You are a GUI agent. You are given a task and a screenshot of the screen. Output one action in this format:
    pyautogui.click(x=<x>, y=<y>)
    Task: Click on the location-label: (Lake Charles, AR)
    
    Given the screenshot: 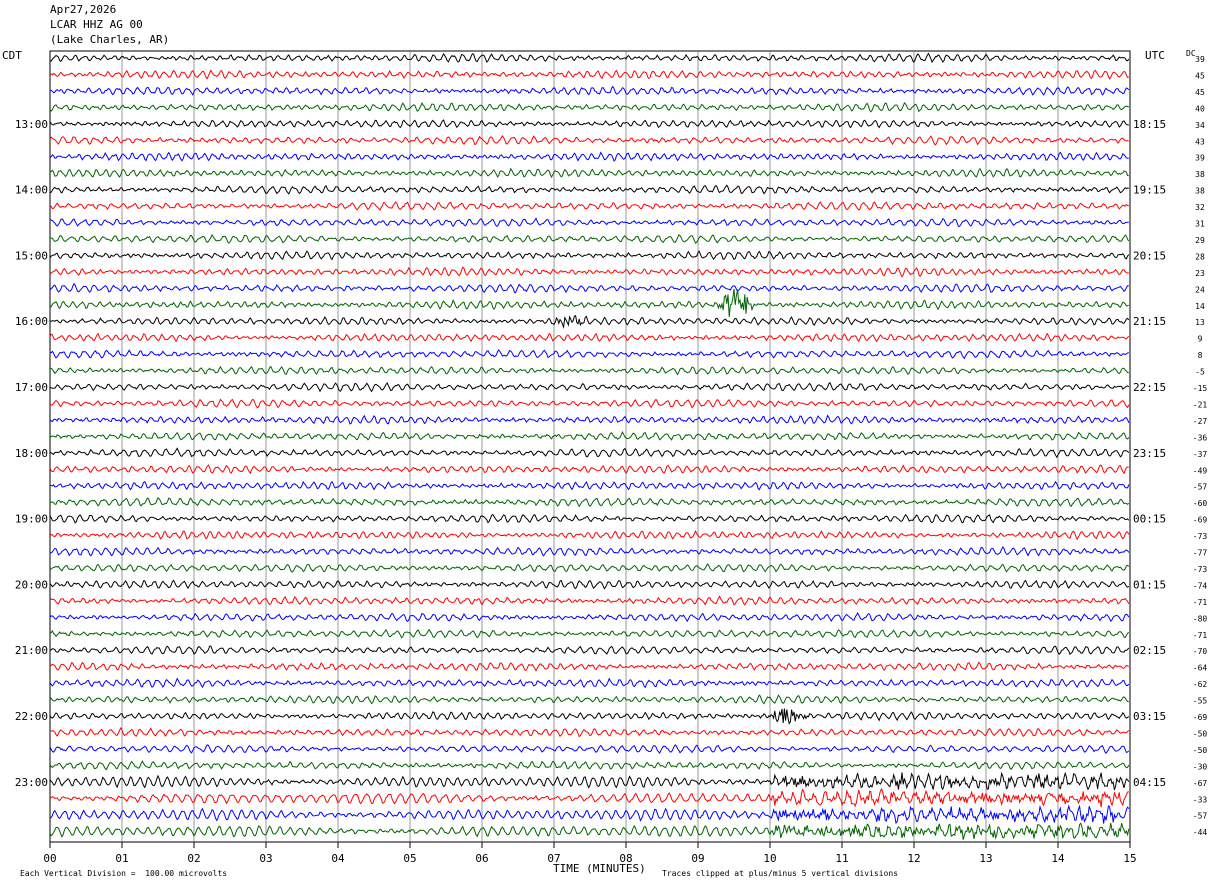 What is the action you would take?
    pyautogui.click(x=110, y=39)
    